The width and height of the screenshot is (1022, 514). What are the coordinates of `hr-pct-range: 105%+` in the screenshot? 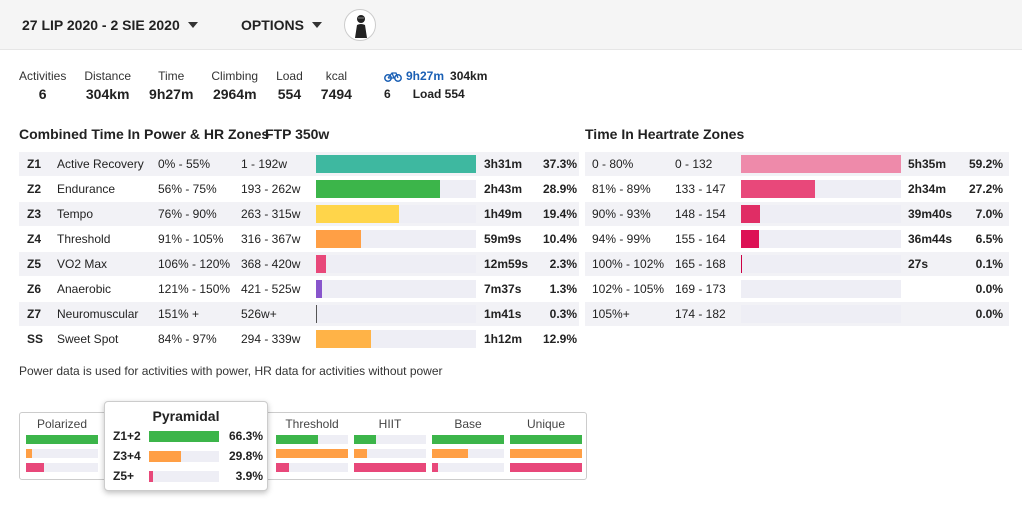 It's located at (611, 314).